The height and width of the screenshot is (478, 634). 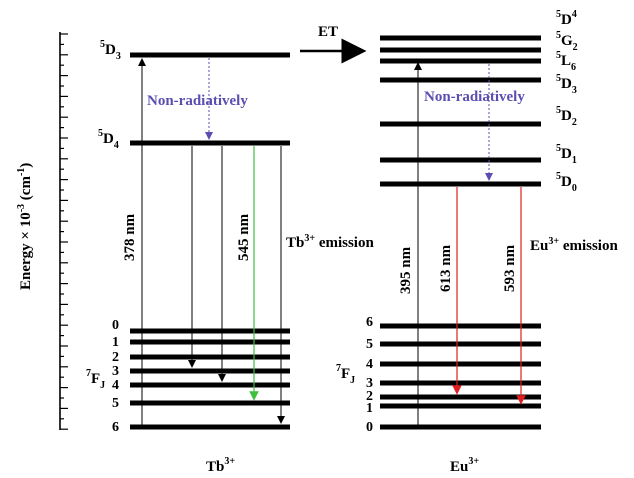 What do you see at coordinates (566, 154) in the screenshot?
I see `eu-5d1-label: 5D1` at bounding box center [566, 154].